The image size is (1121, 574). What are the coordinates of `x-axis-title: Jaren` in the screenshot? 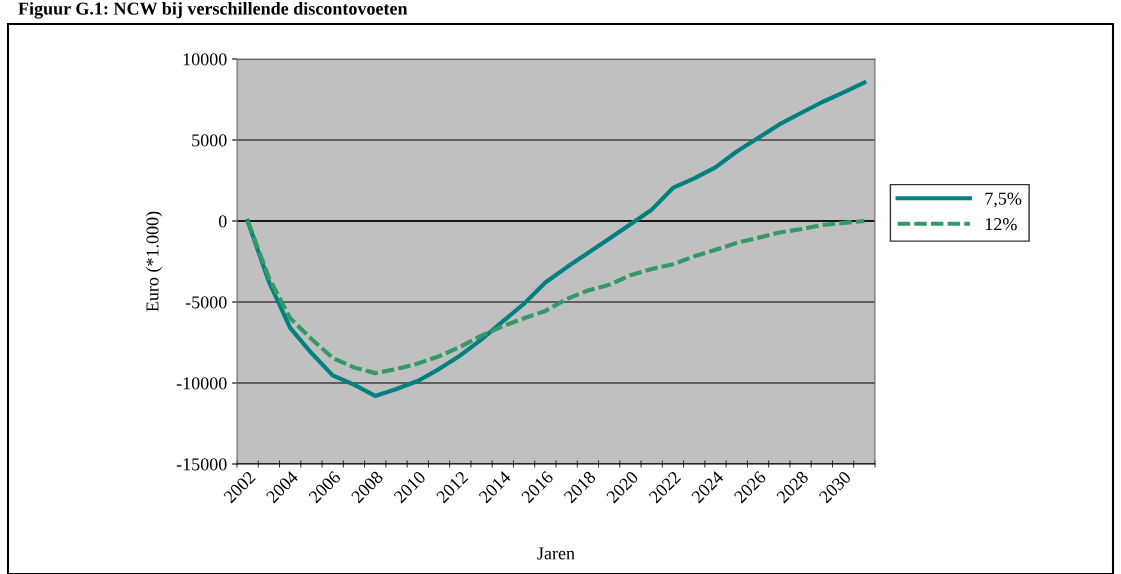 It's located at (556, 553).